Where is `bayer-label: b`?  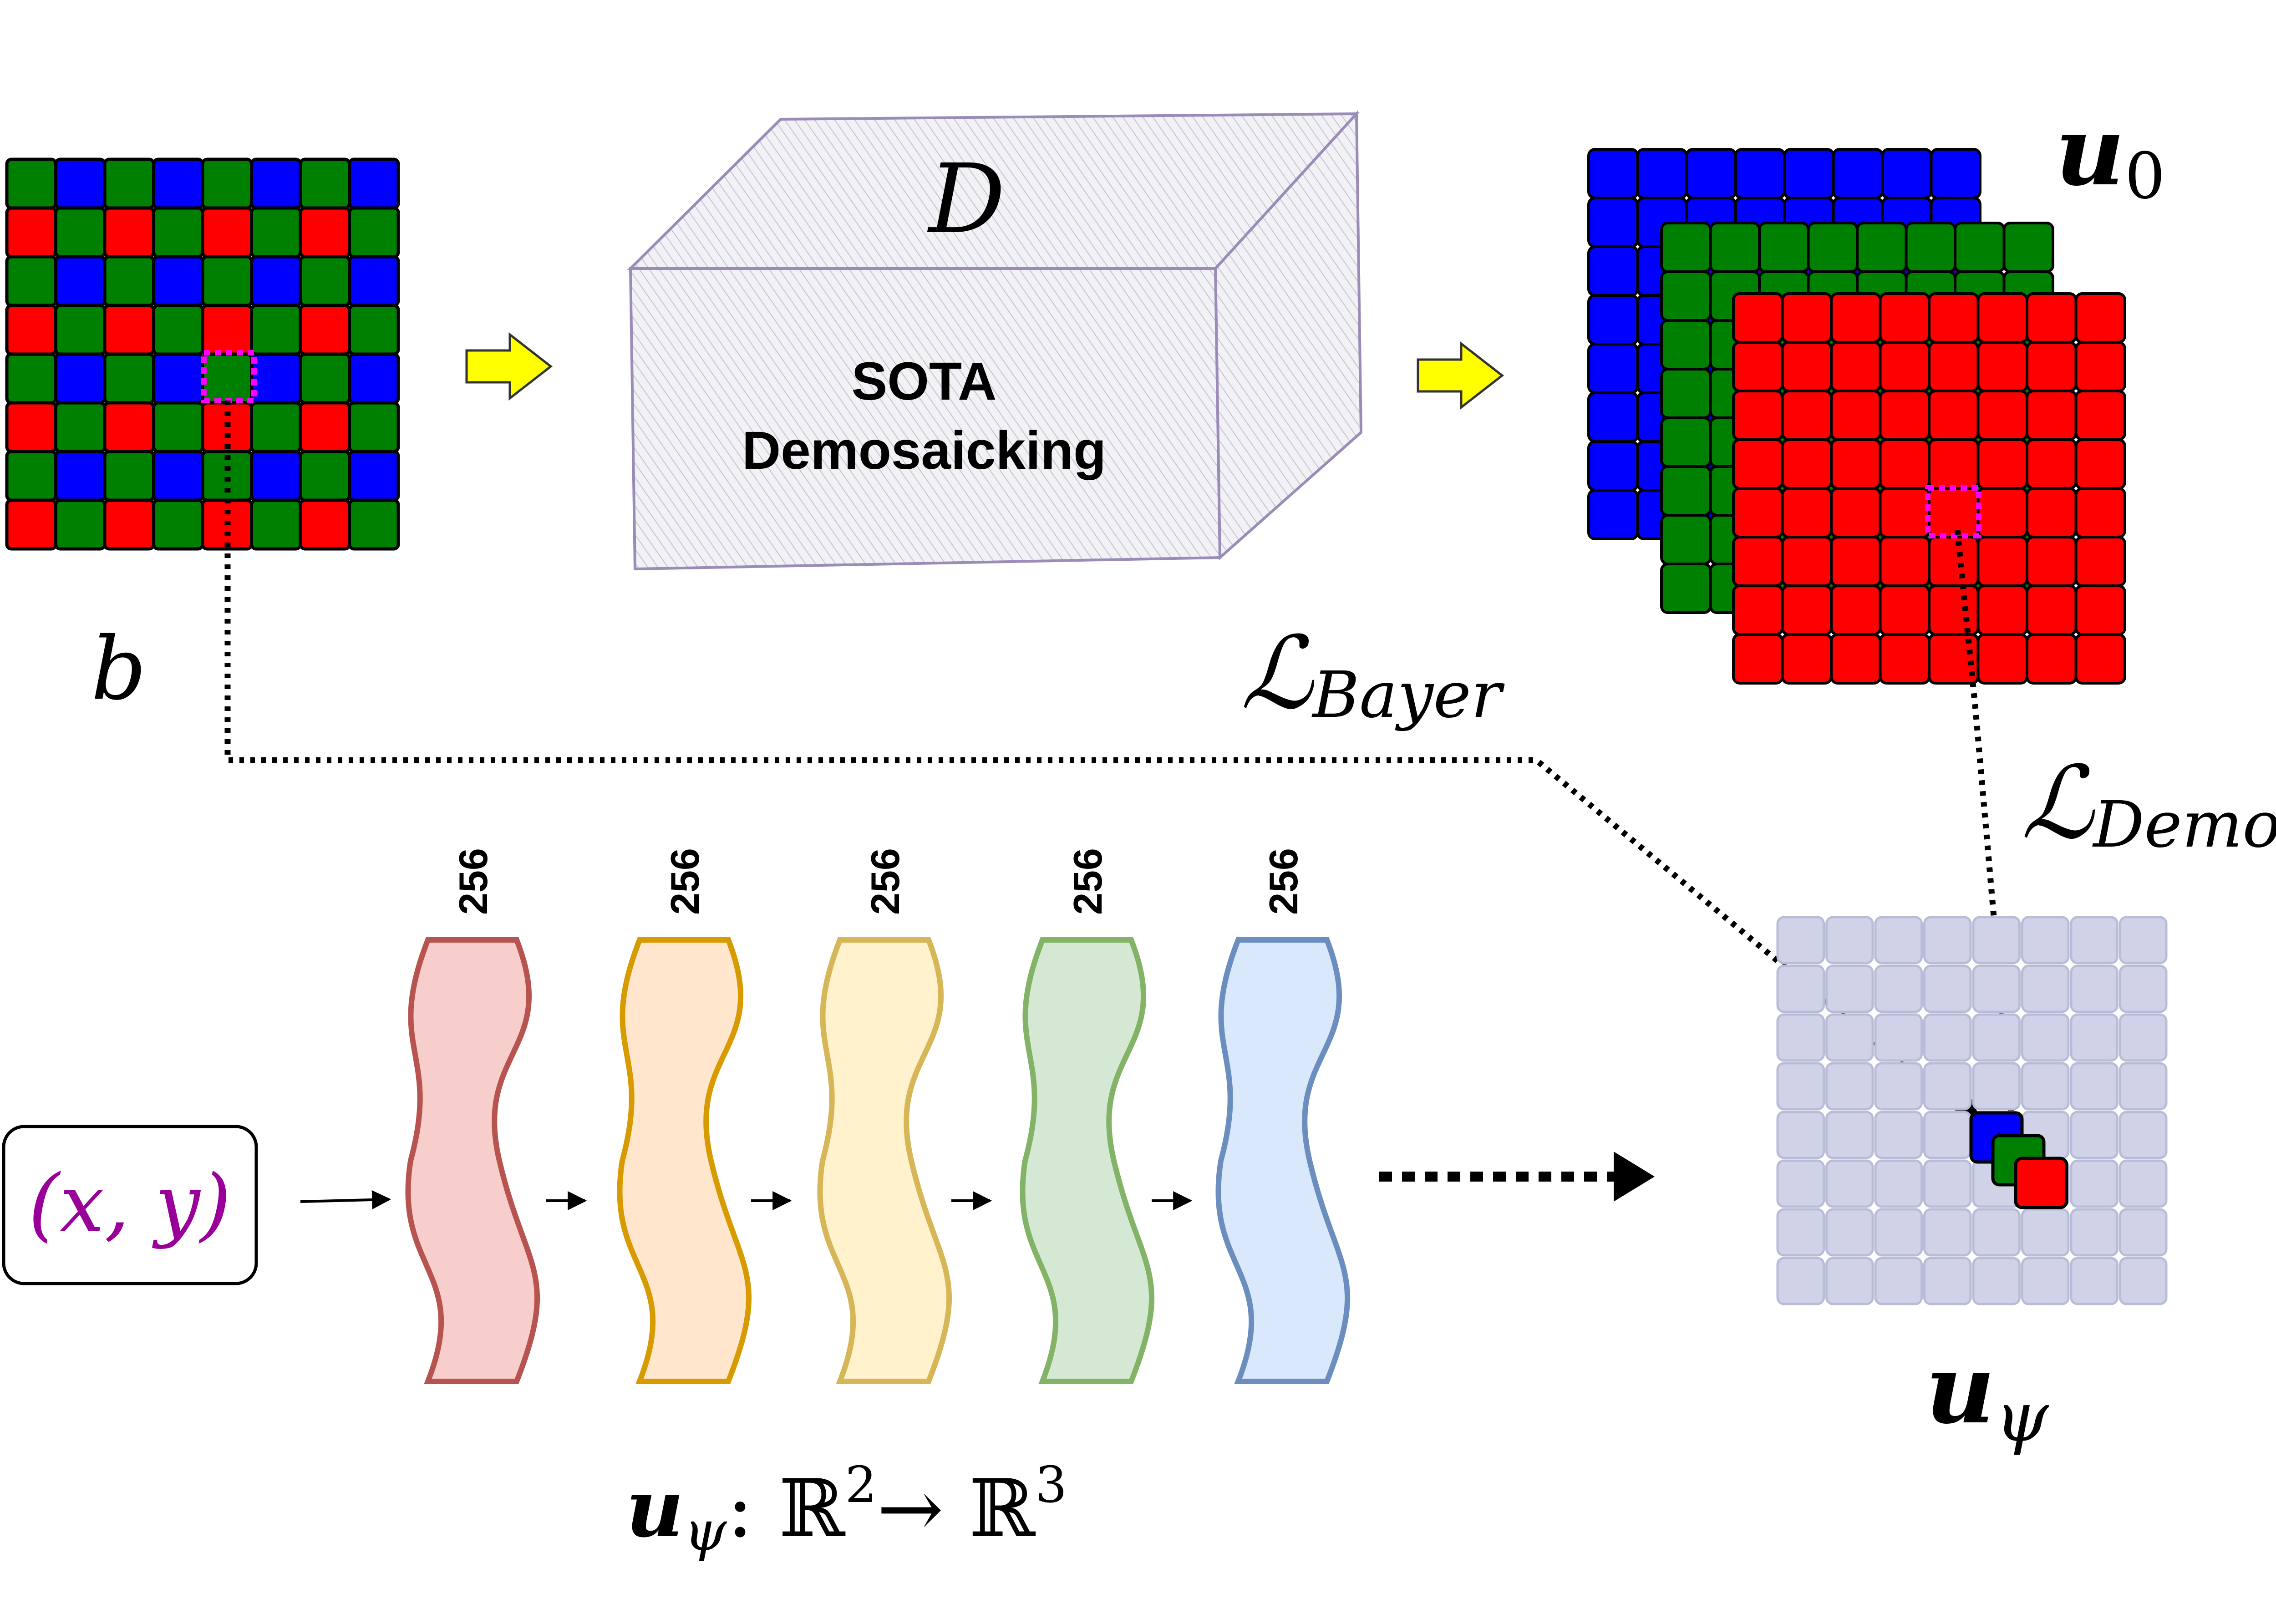 bayer-label: b is located at coordinates (119, 669).